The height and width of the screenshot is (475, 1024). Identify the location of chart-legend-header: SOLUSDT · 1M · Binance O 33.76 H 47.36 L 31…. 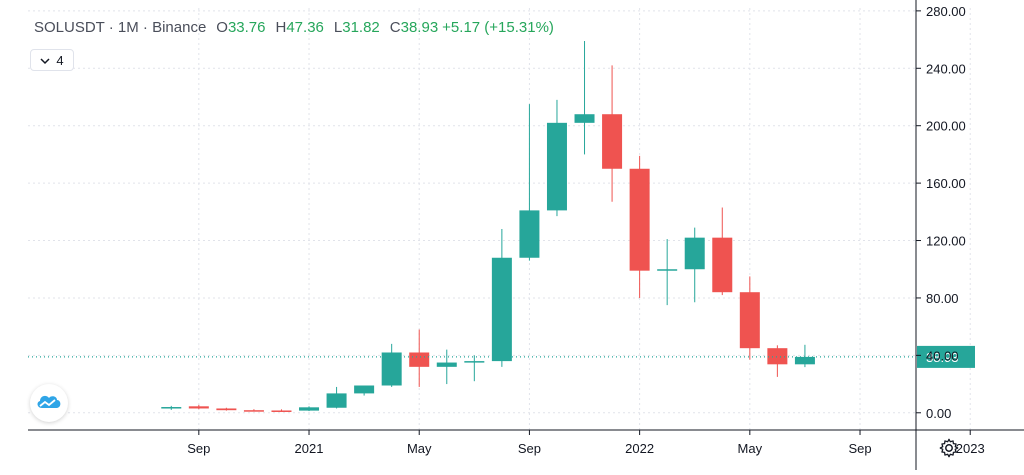
(294, 27).